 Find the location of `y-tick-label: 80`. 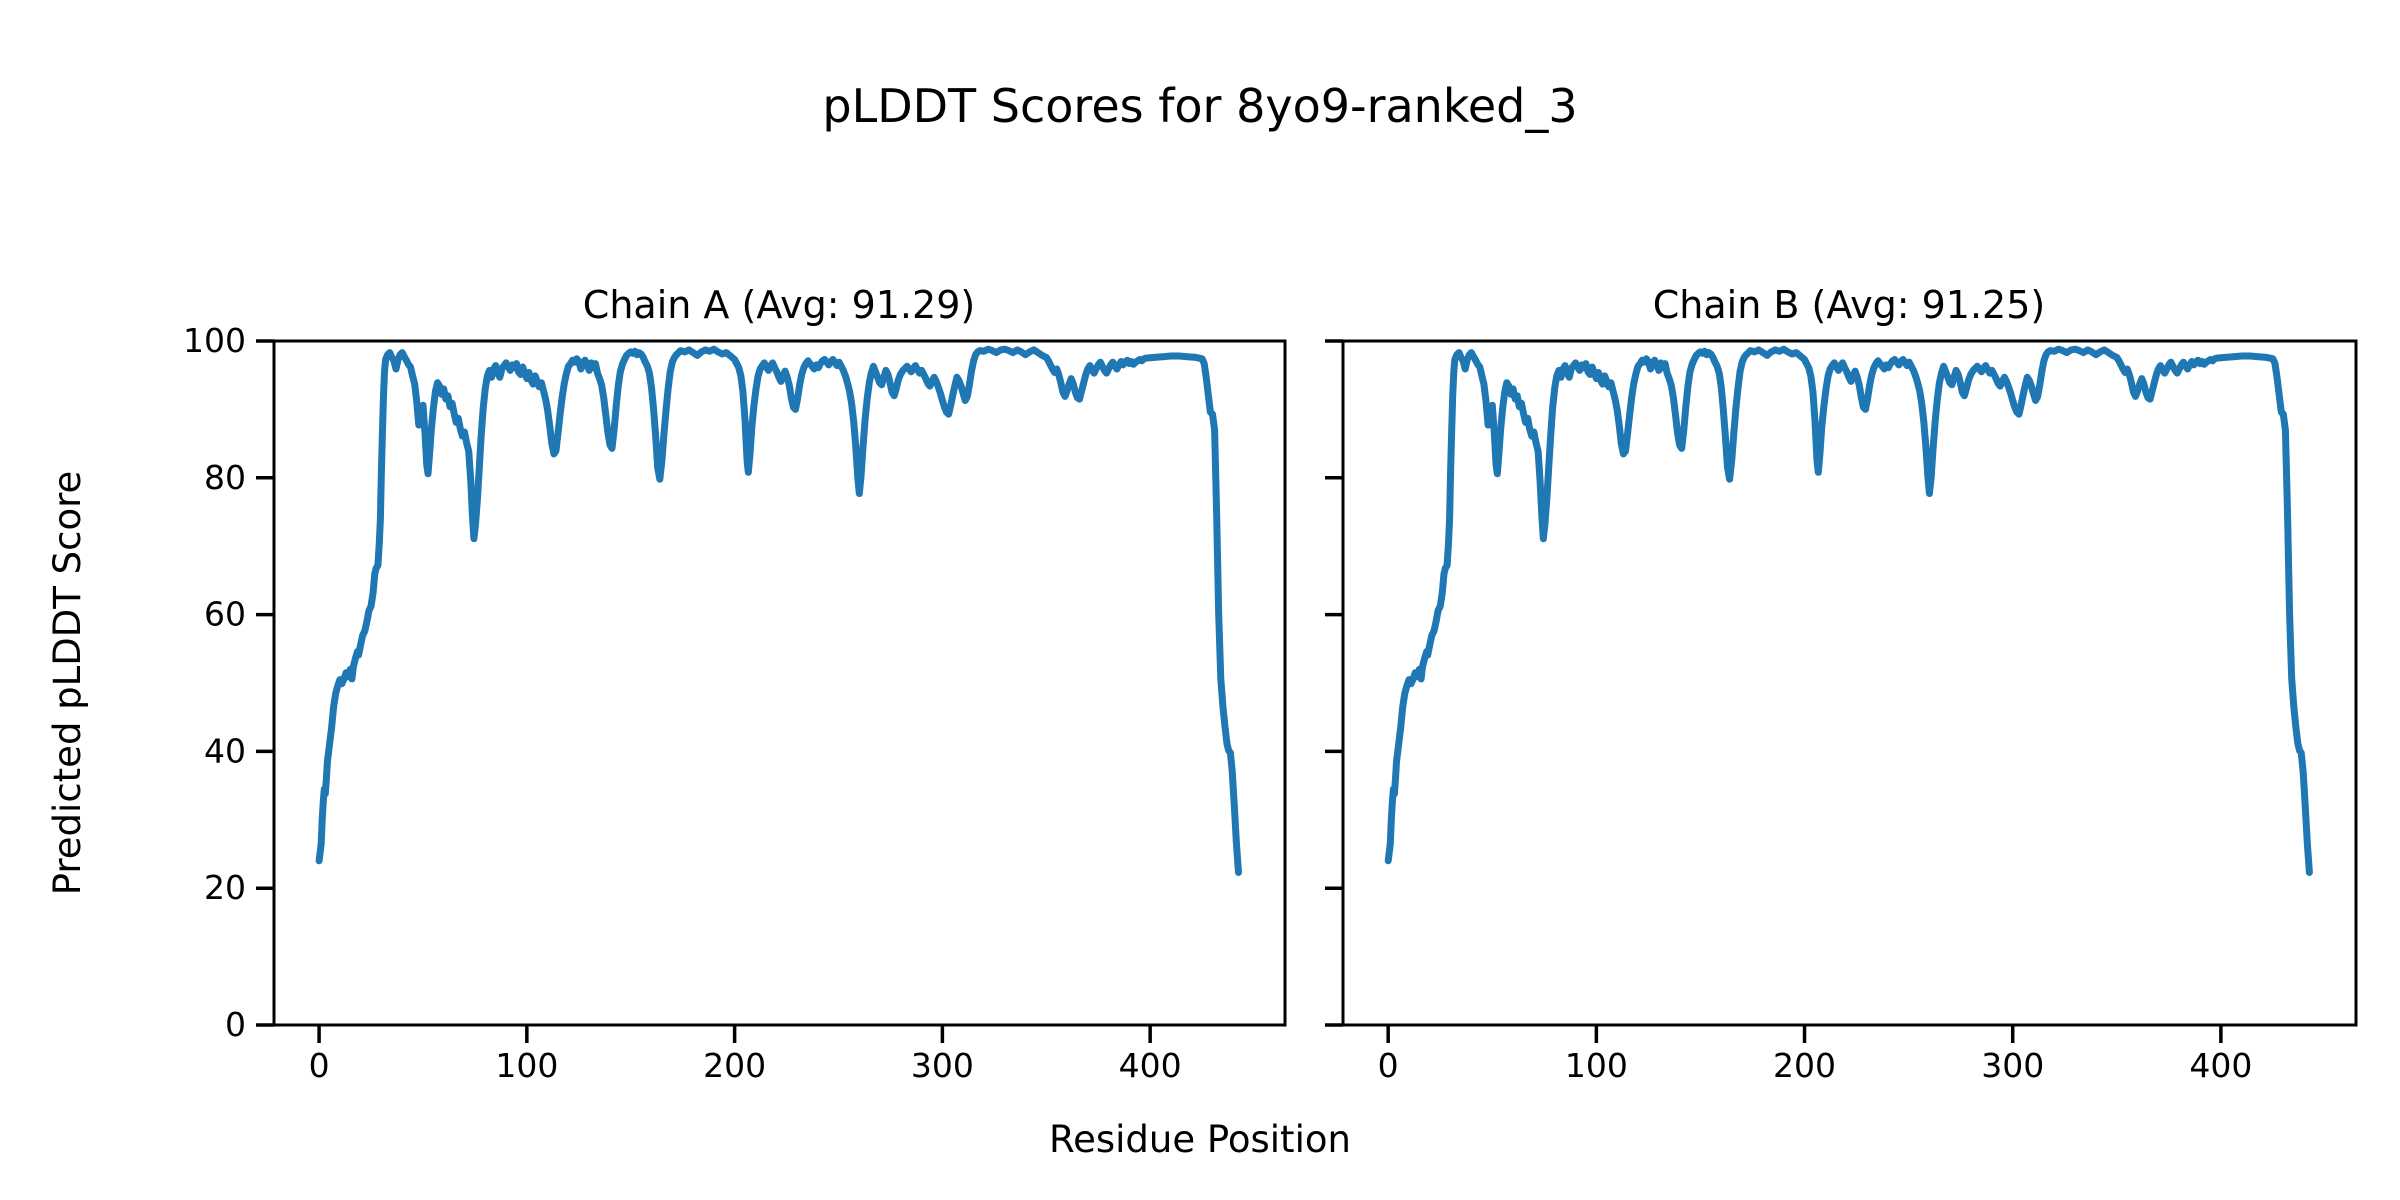

y-tick-label: 80 is located at coordinates (225, 477).